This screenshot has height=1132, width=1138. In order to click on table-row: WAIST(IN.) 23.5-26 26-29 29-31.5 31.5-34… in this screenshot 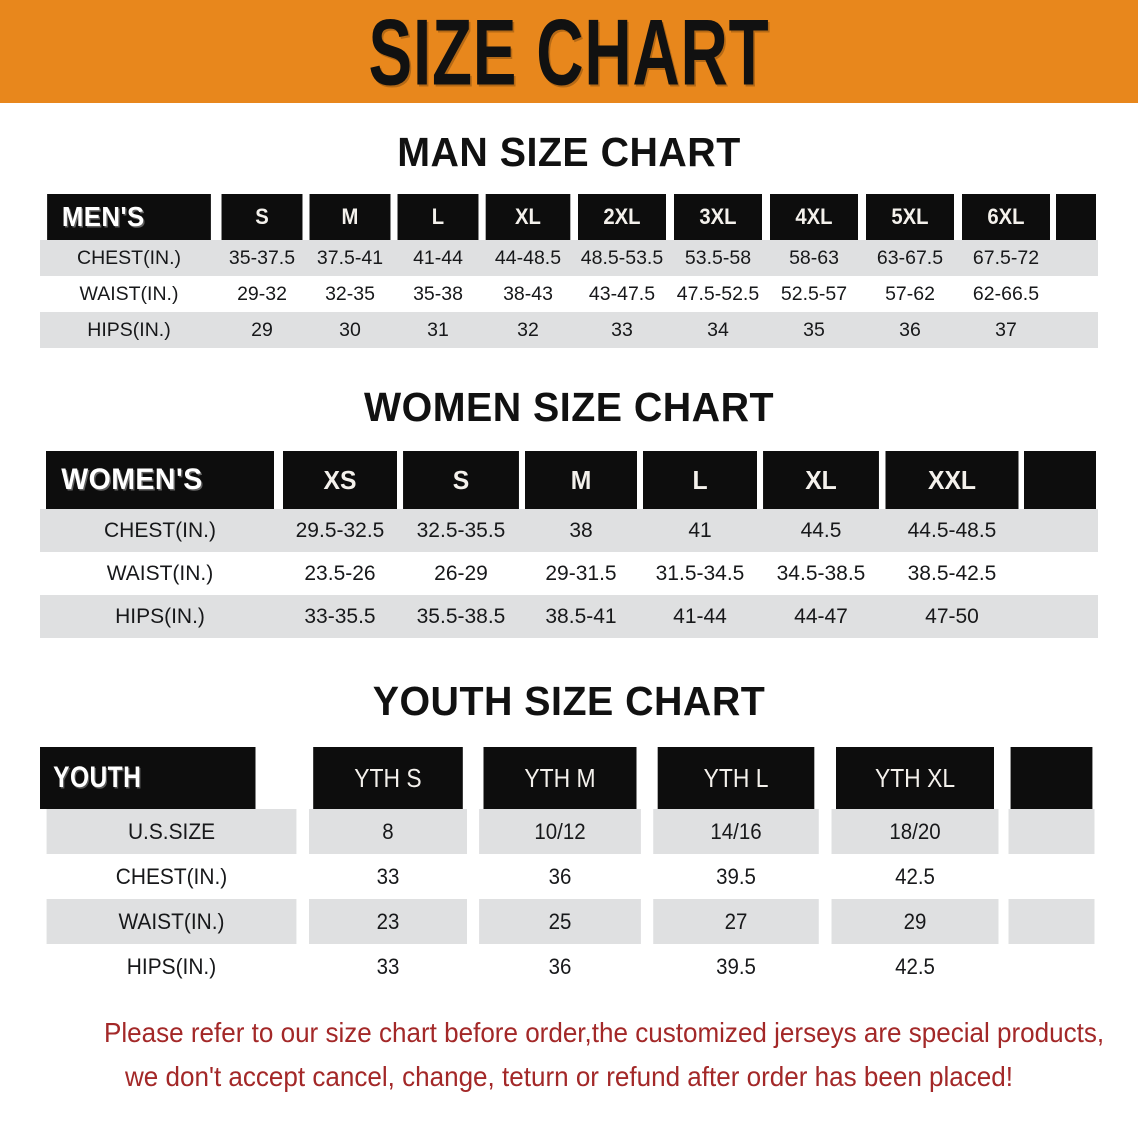, I will do `click(569, 573)`.